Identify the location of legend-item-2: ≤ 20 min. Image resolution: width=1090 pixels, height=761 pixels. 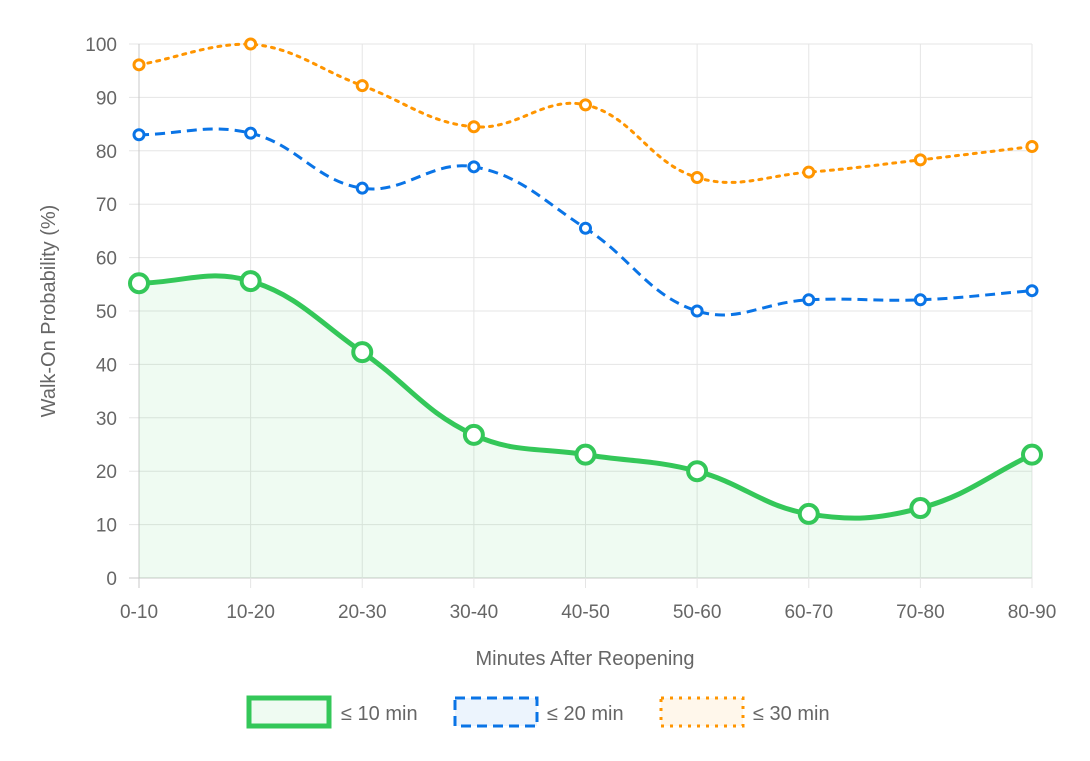
(538, 712).